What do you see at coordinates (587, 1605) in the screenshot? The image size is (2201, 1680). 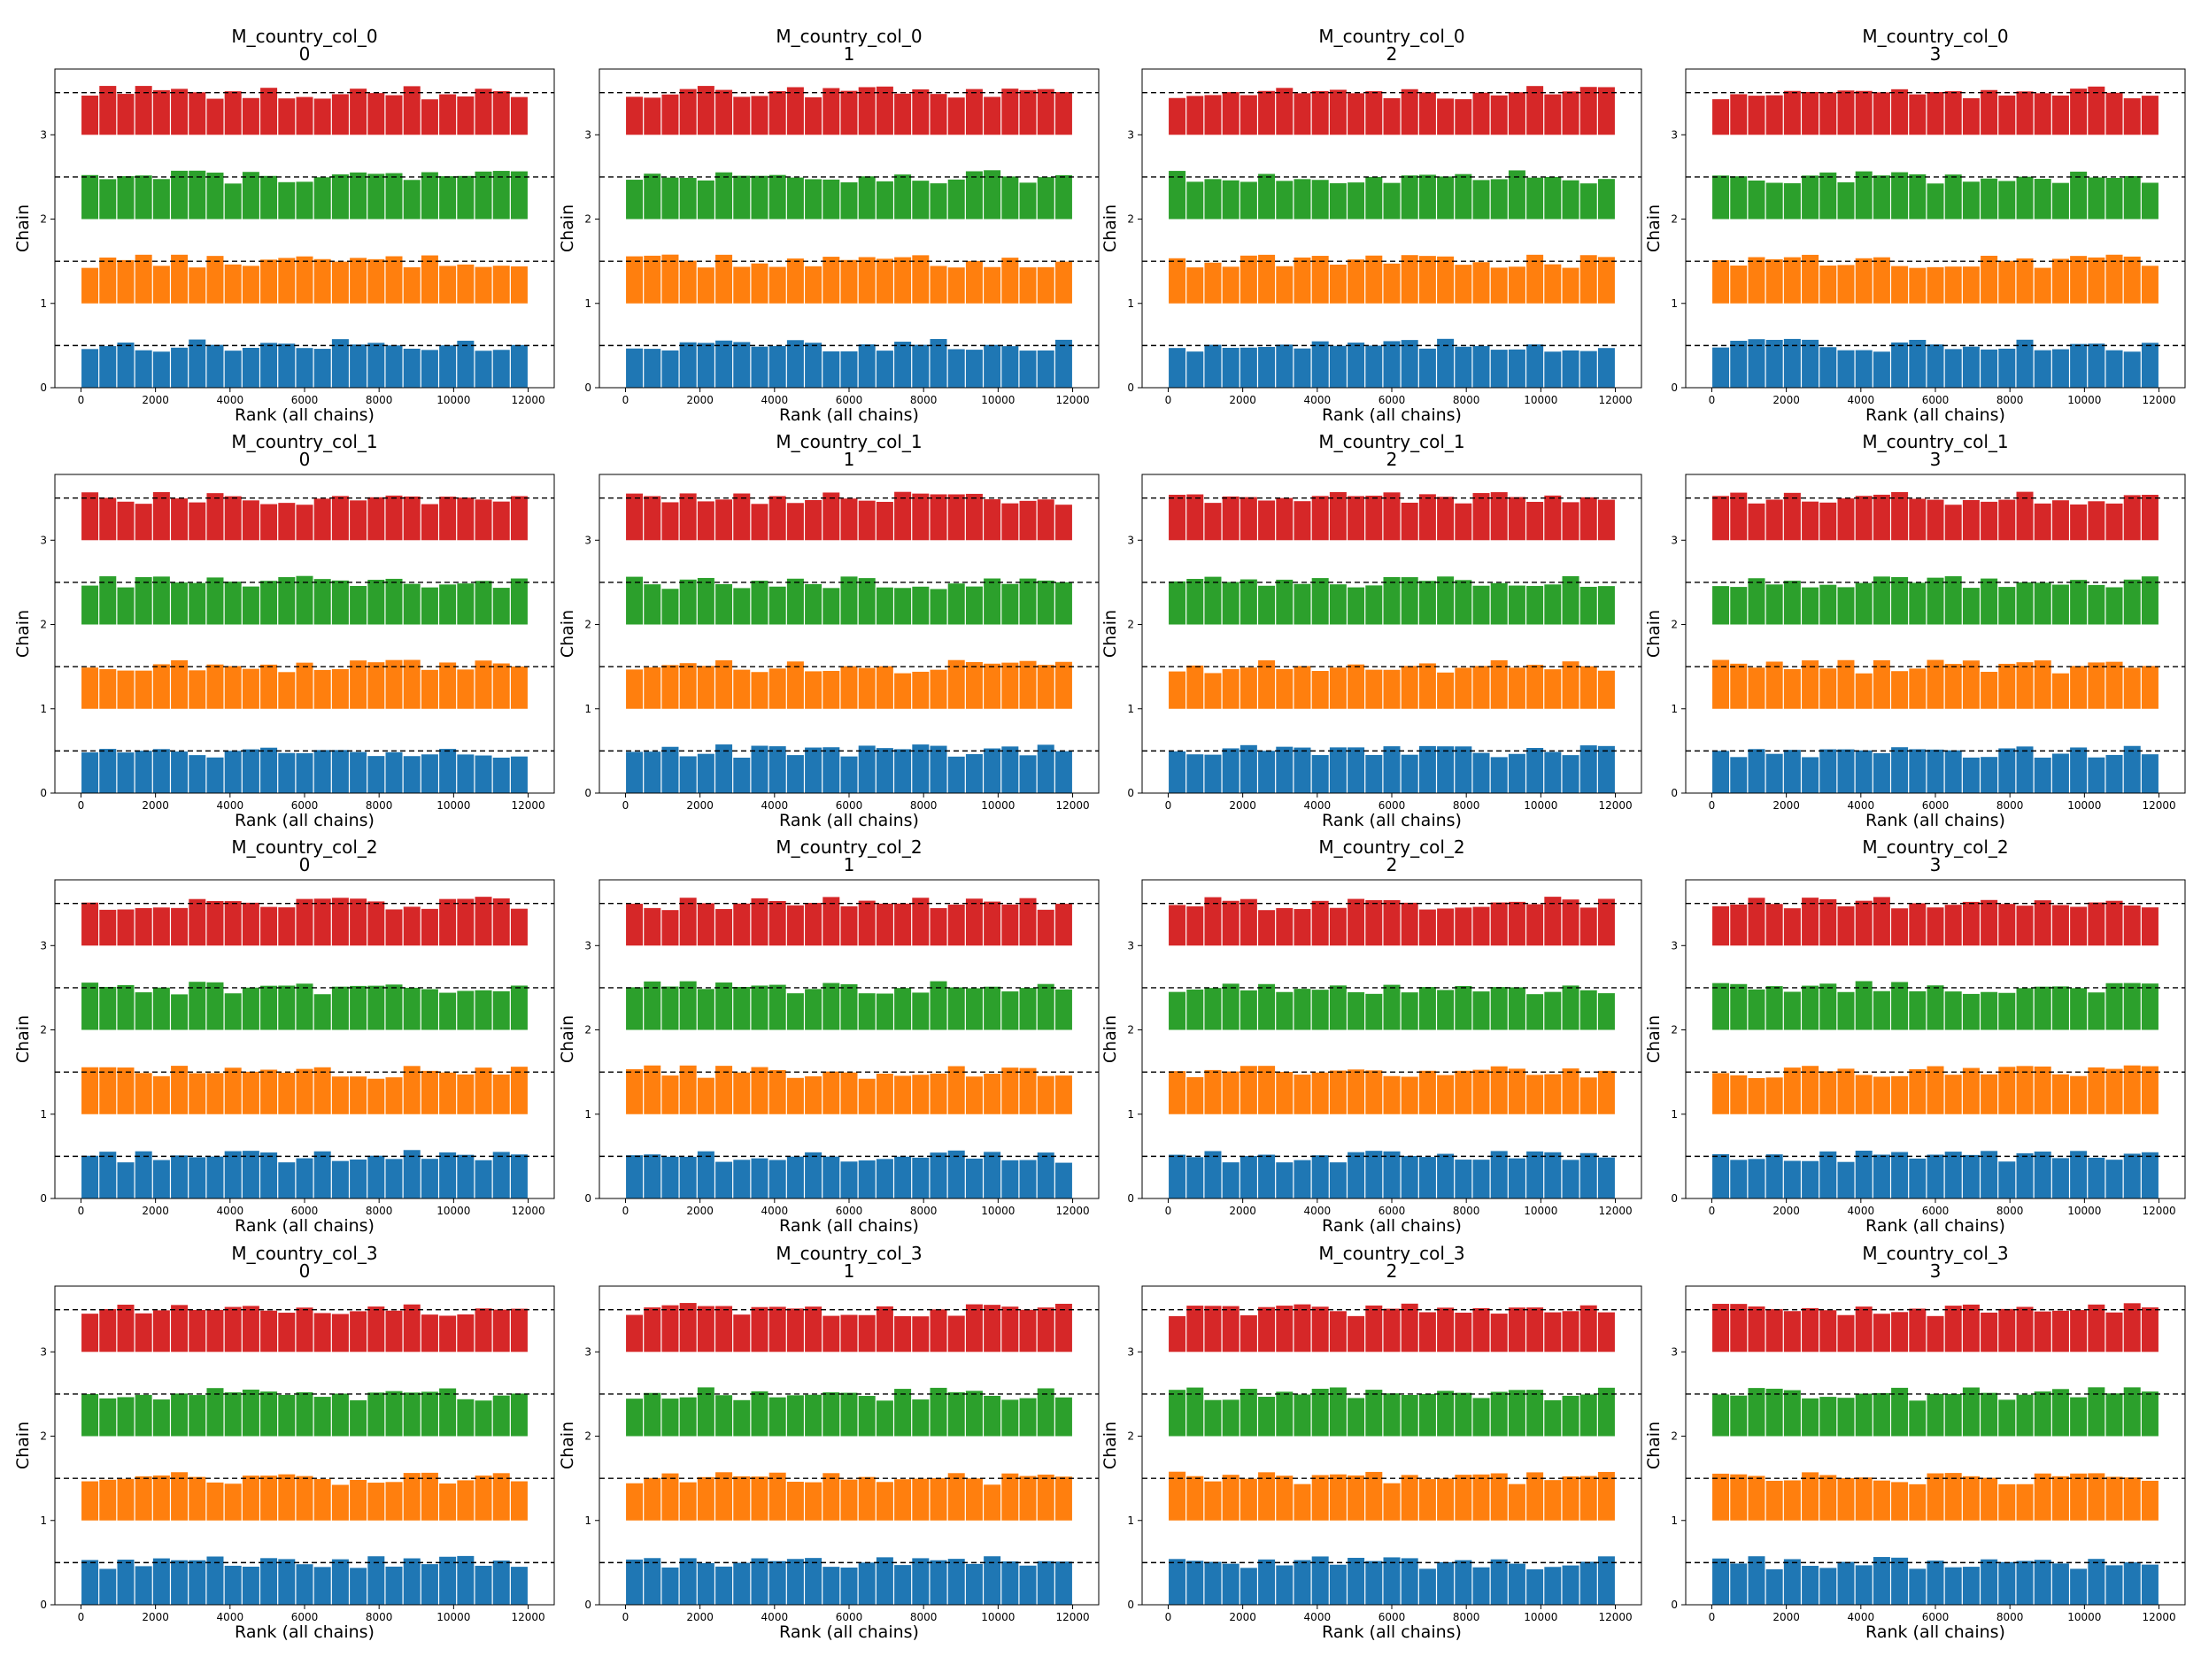 I see `y-tick-label: 0` at bounding box center [587, 1605].